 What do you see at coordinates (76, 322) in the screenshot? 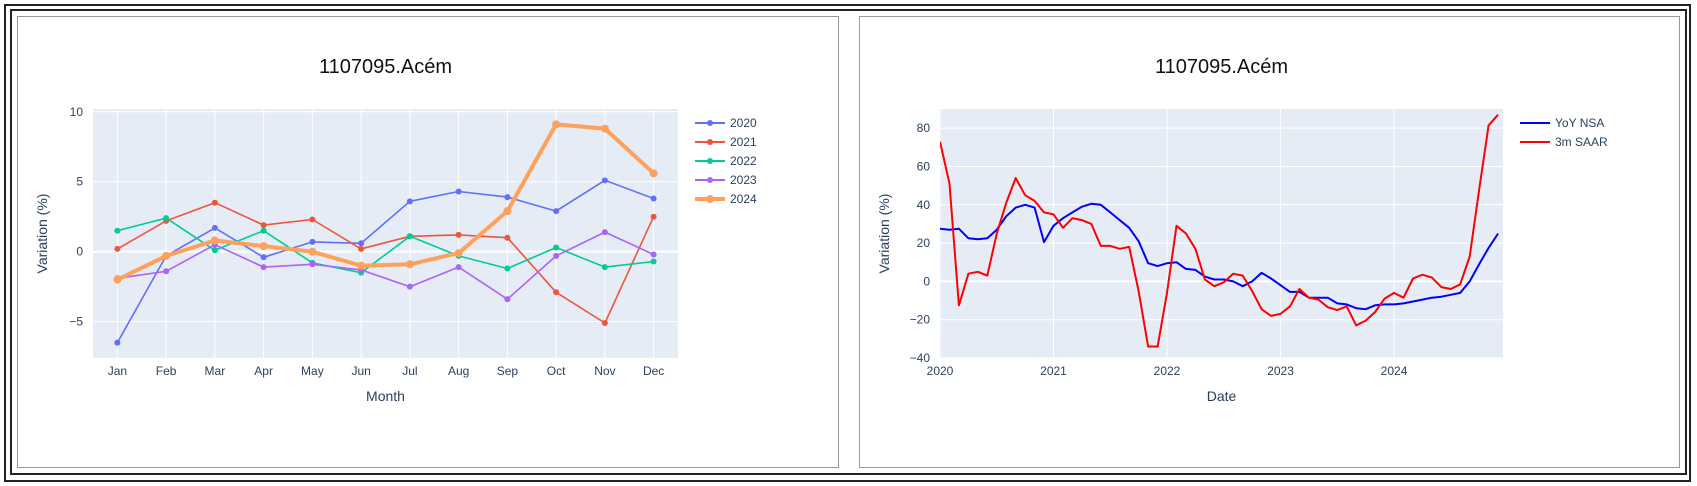
I see `y-tick-label: −5` at bounding box center [76, 322].